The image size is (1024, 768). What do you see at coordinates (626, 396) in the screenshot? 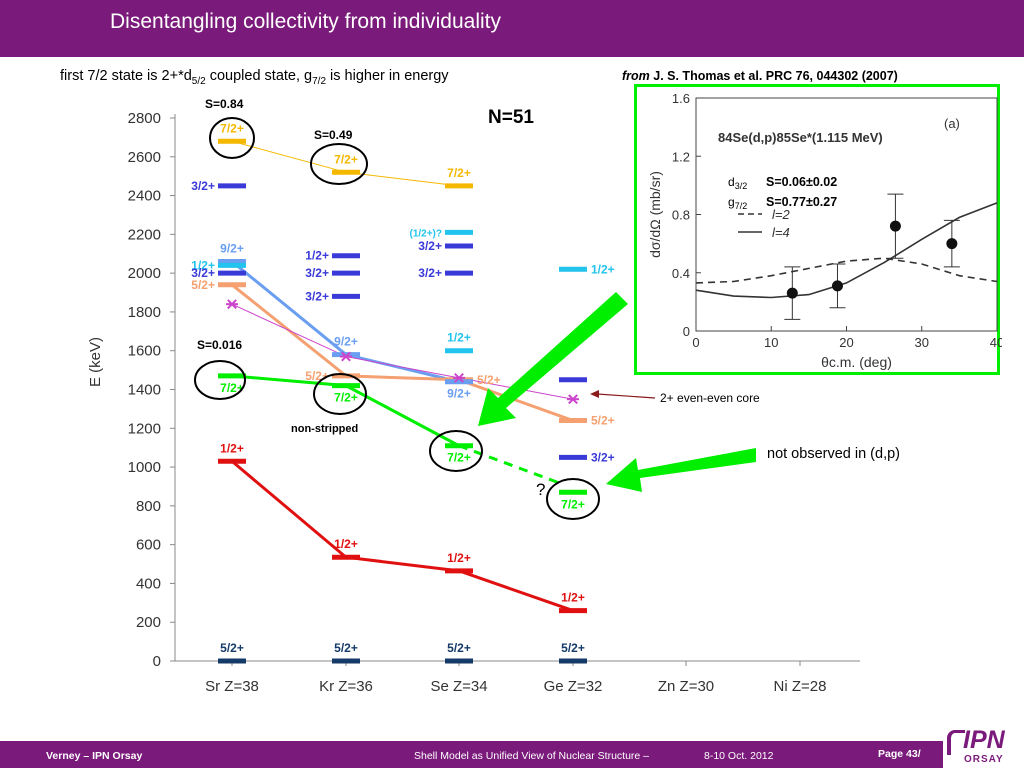
I see `core-arrow-shaft` at bounding box center [626, 396].